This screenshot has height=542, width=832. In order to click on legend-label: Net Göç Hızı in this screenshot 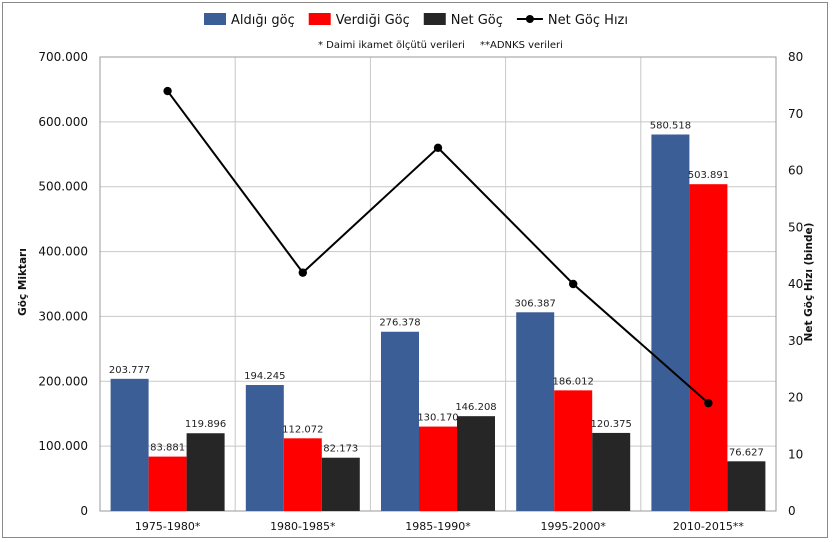, I will do `click(588, 20)`.